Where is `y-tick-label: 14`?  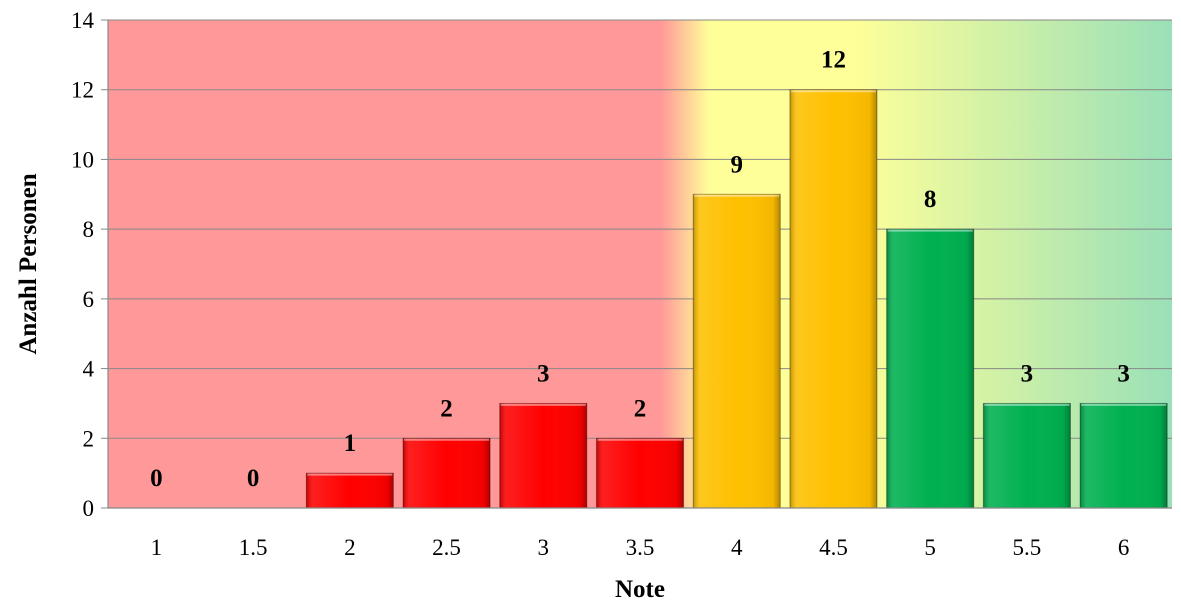 y-tick-label: 14 is located at coordinates (83, 20).